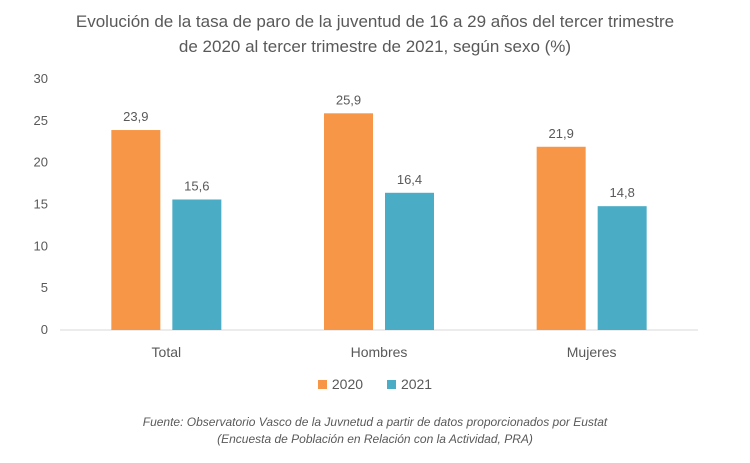  Describe the element at coordinates (379, 352) in the screenshot. I see `x-tick-label: Hombres` at that location.